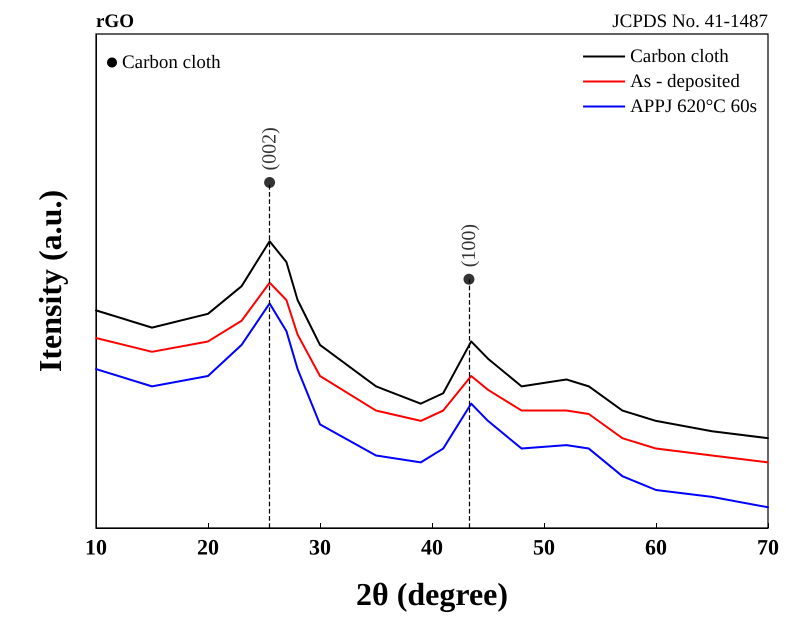  Describe the element at coordinates (320, 547) in the screenshot. I see `x-tick-label: 30` at that location.